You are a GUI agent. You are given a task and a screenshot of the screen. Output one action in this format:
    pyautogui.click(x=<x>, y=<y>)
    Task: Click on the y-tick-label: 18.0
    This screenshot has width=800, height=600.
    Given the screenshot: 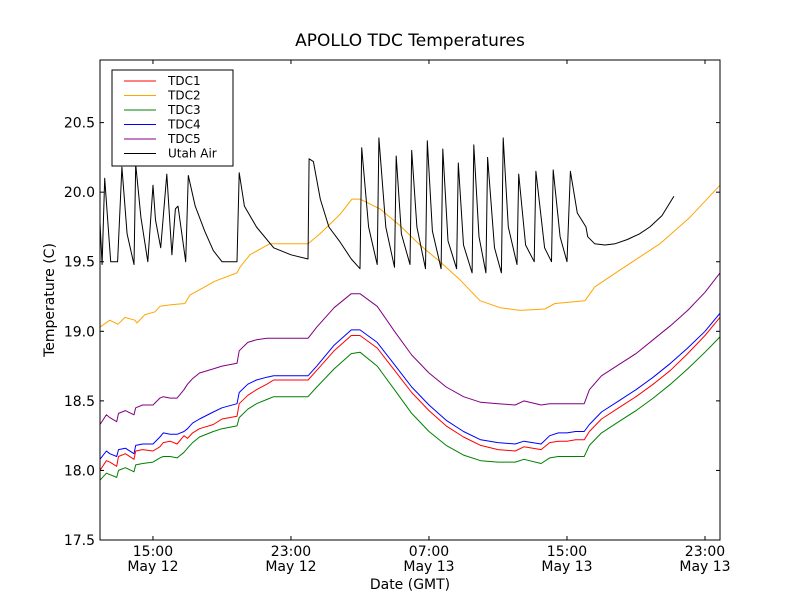 What is the action you would take?
    pyautogui.click(x=79, y=471)
    